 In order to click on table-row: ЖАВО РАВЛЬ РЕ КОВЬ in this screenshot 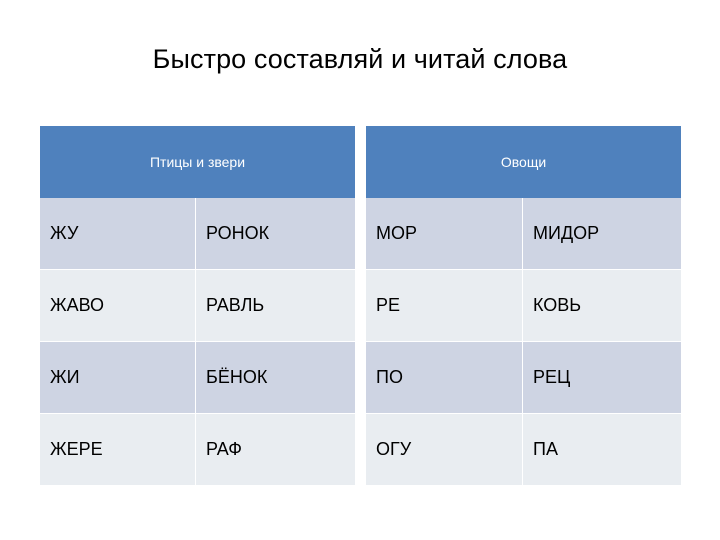, I will do `click(361, 306)`.